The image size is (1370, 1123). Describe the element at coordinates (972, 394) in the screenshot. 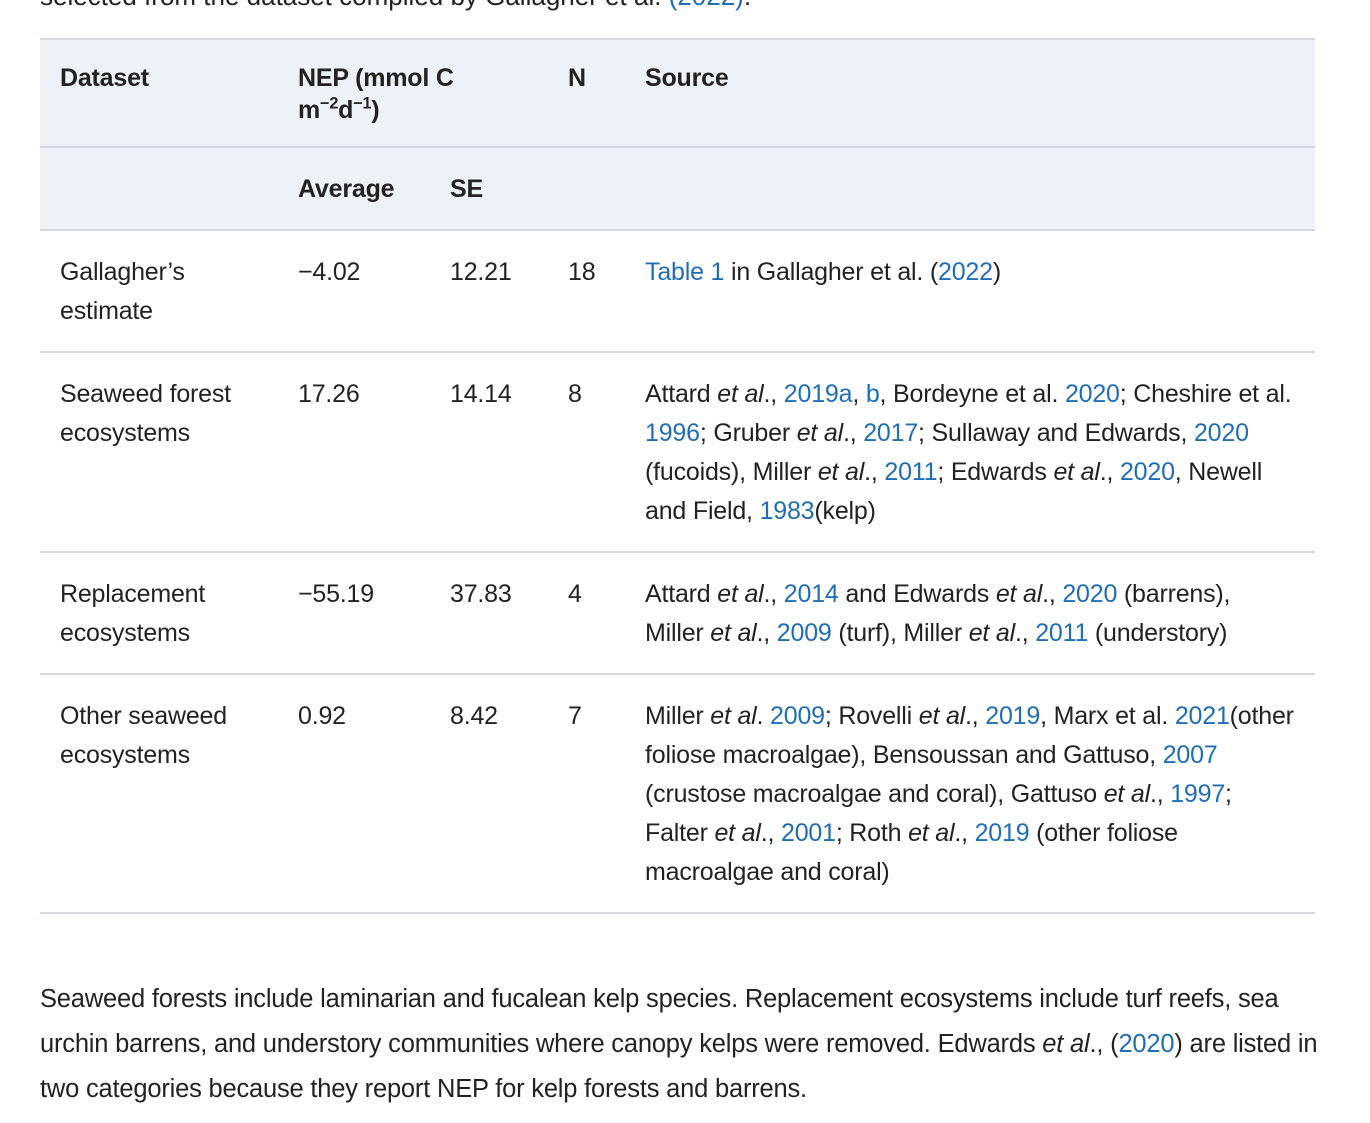

I see `text-run: , Bordeyne et al.` at that location.